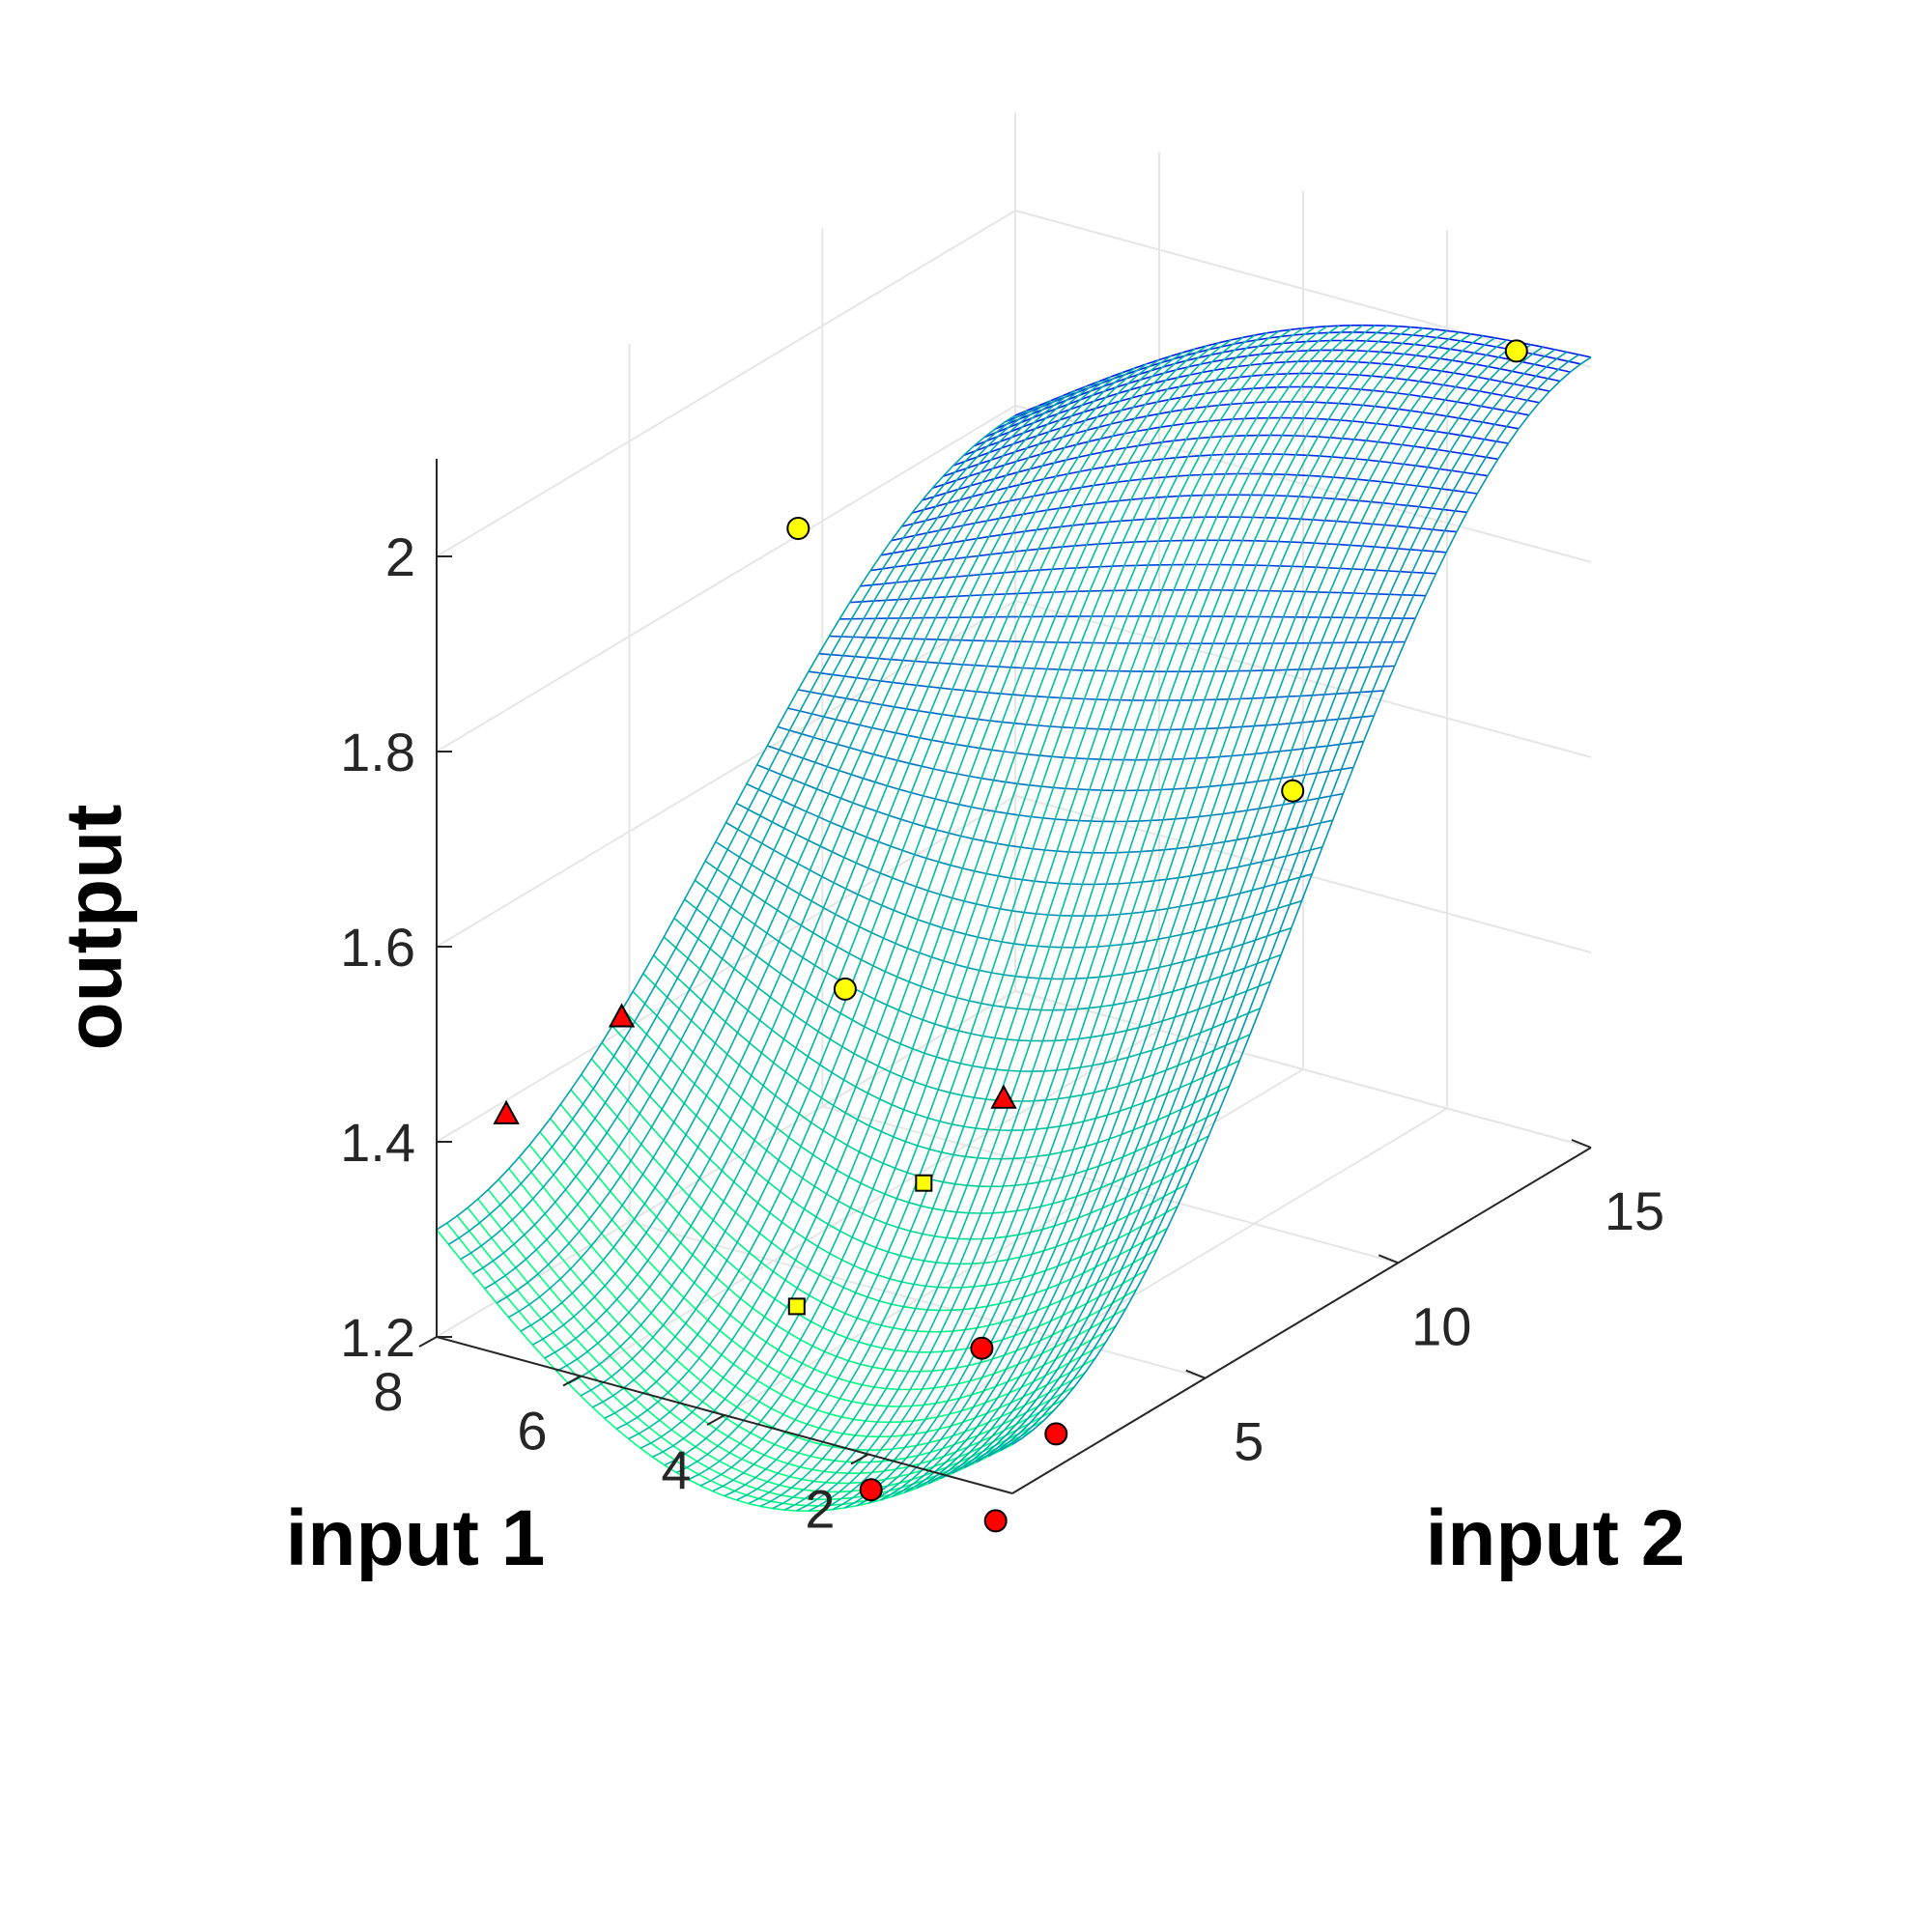 This screenshot has width=1932, height=1931. What do you see at coordinates (388, 1391) in the screenshot?
I see `x-tick-label: 8` at bounding box center [388, 1391].